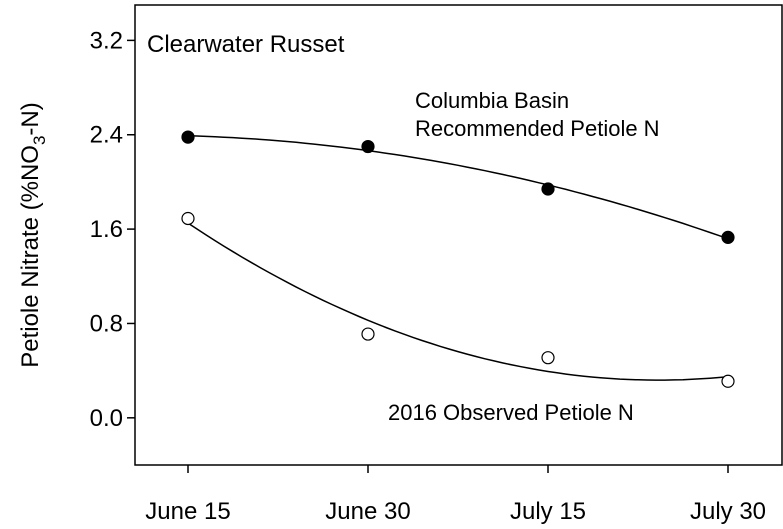  What do you see at coordinates (106, 229) in the screenshot?
I see `y-tick-label: 1.6` at bounding box center [106, 229].